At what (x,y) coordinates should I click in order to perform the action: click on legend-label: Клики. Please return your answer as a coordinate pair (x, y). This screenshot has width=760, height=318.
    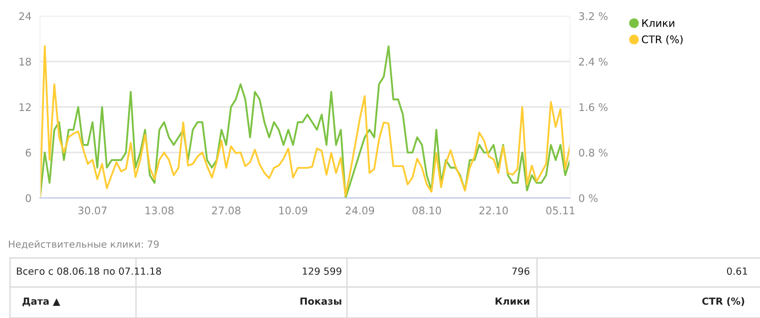
    Looking at the image, I should click on (658, 23).